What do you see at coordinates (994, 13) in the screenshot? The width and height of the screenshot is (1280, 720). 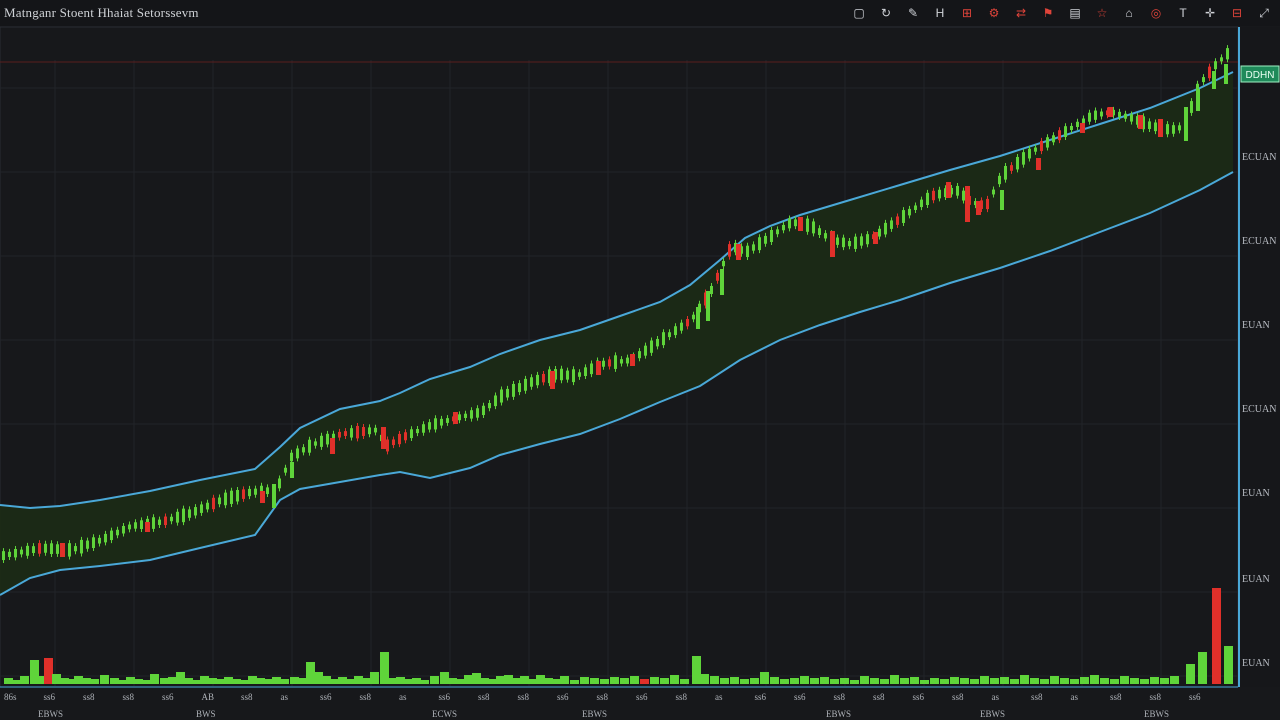 I see `settings-icon: ⚙` at bounding box center [994, 13].